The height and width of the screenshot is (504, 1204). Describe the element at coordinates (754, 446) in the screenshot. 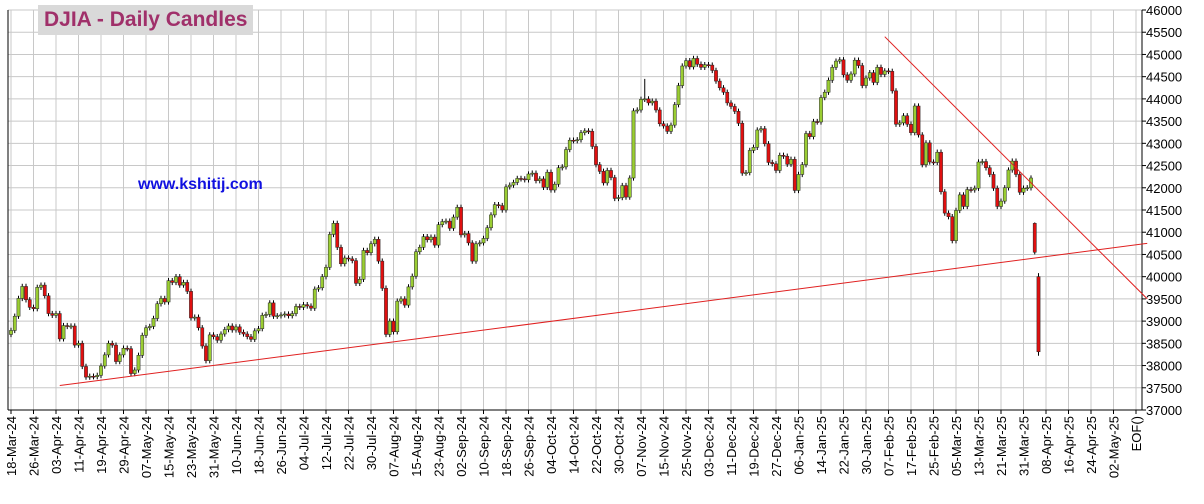

I see `x-tick-label: 19-Dec-24` at that location.